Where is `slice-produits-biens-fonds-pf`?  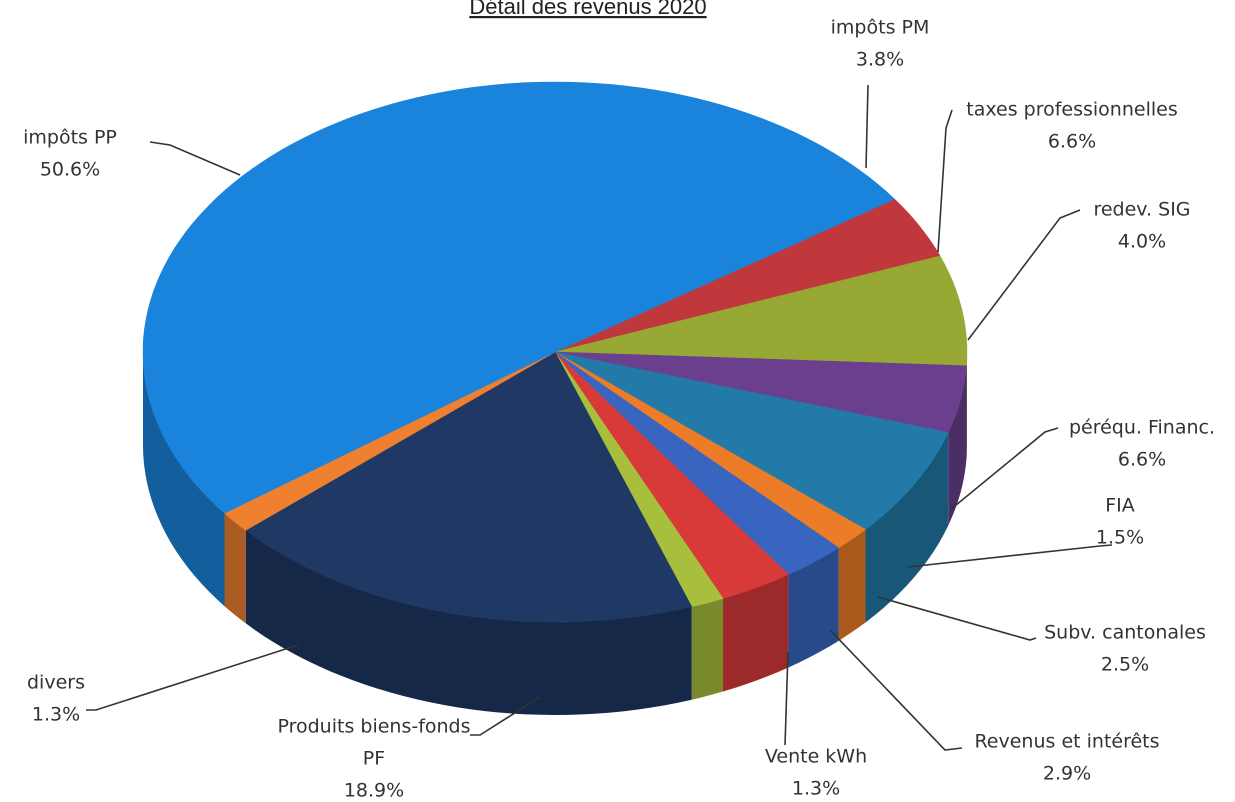
slice-produits-biens-fonds-pf is located at coordinates (469, 487).